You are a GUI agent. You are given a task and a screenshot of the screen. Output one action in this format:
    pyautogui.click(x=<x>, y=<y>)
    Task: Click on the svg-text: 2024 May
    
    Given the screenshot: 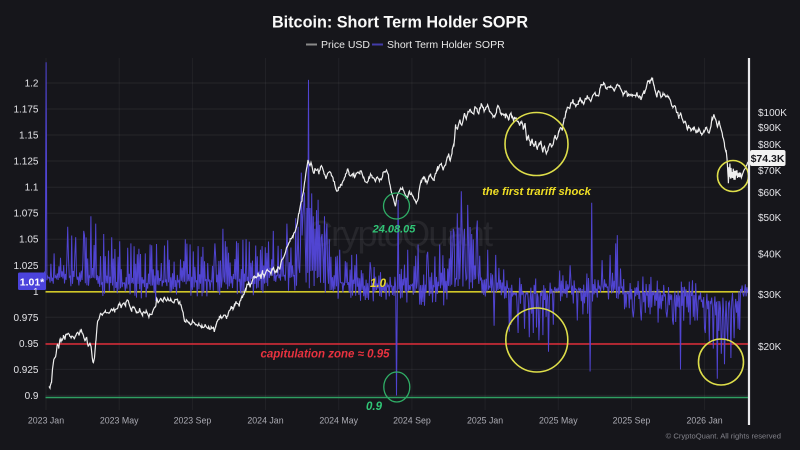 What is the action you would take?
    pyautogui.click(x=338, y=421)
    